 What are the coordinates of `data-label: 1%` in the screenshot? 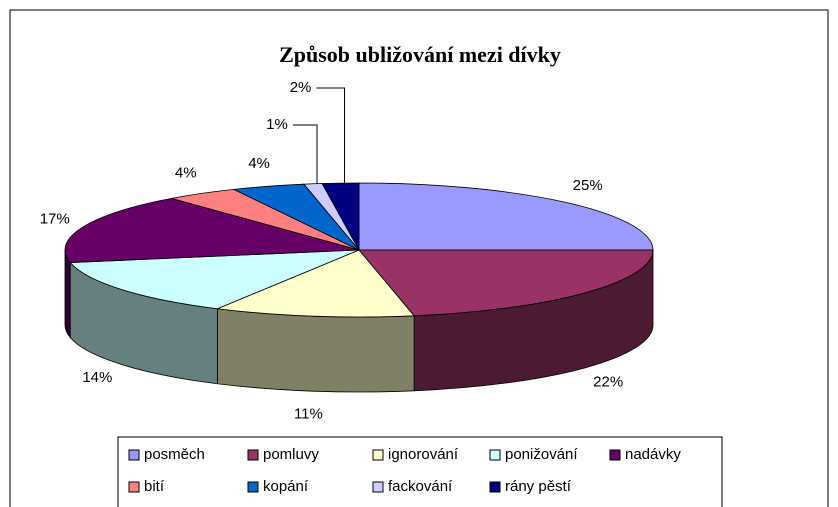 It's located at (277, 124).